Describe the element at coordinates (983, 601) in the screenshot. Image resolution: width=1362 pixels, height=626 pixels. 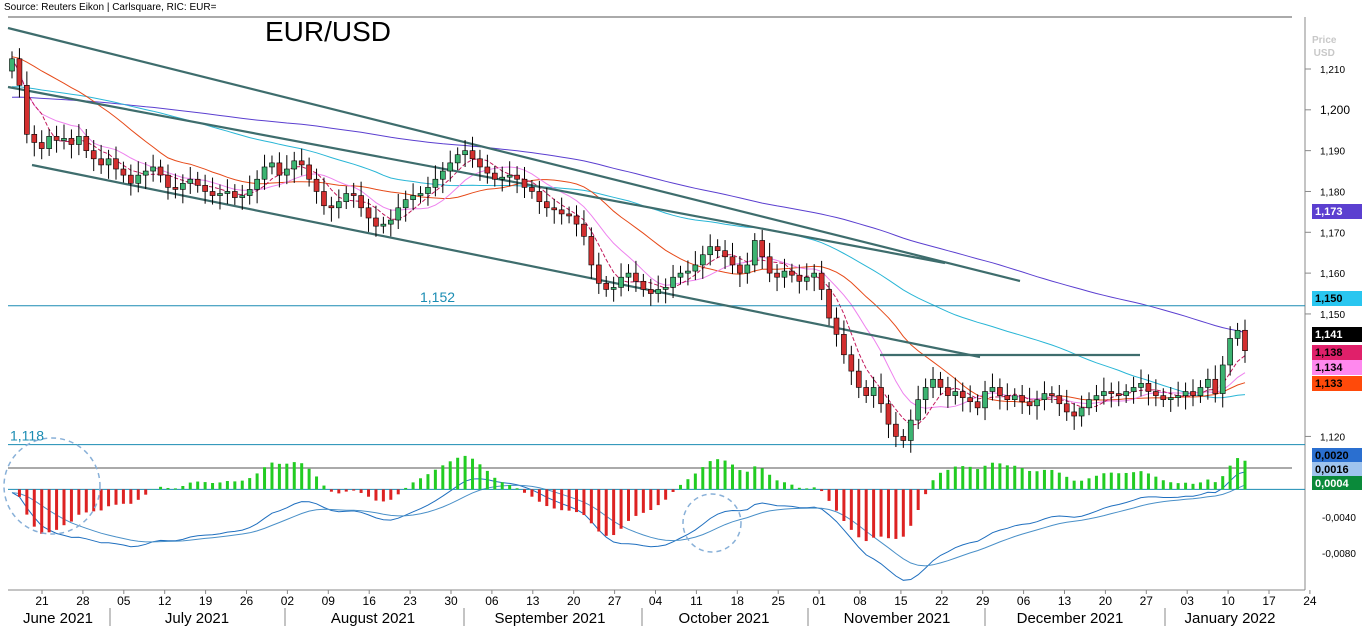
I see `day-tick-label: 29` at that location.